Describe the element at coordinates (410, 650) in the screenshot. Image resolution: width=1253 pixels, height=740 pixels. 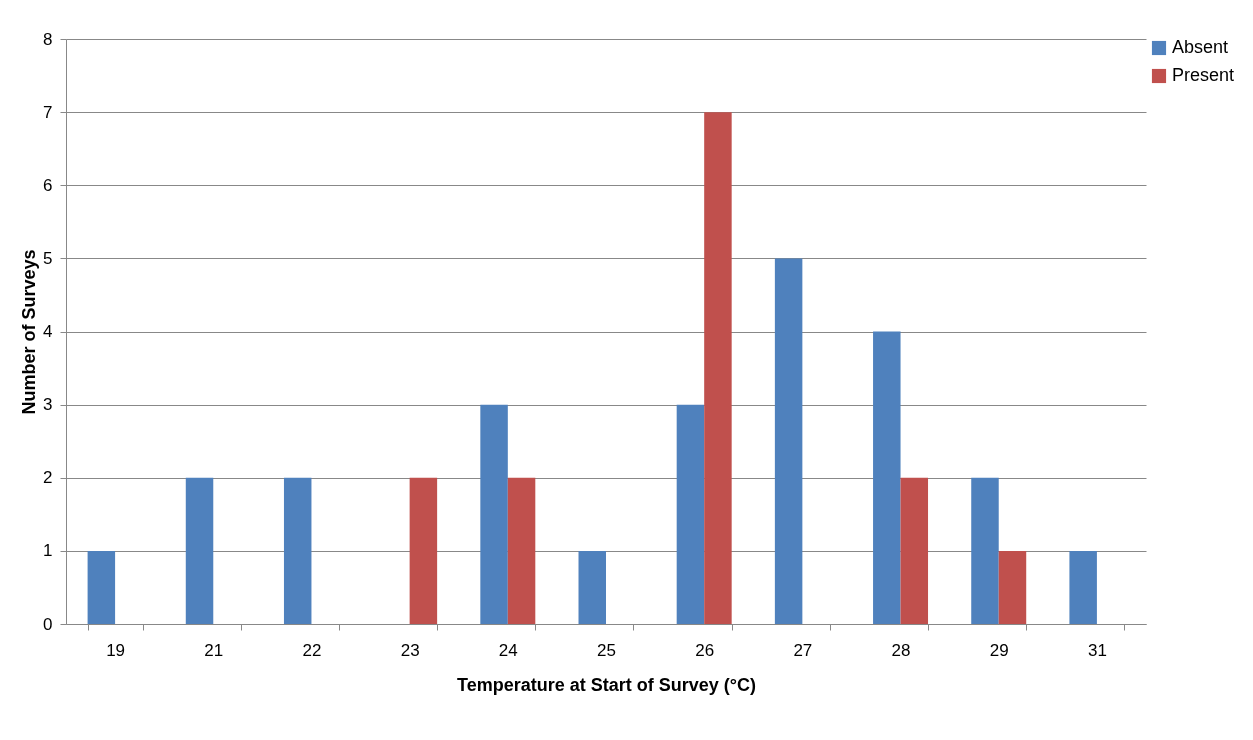
I see `x-tick-label: 23` at that location.